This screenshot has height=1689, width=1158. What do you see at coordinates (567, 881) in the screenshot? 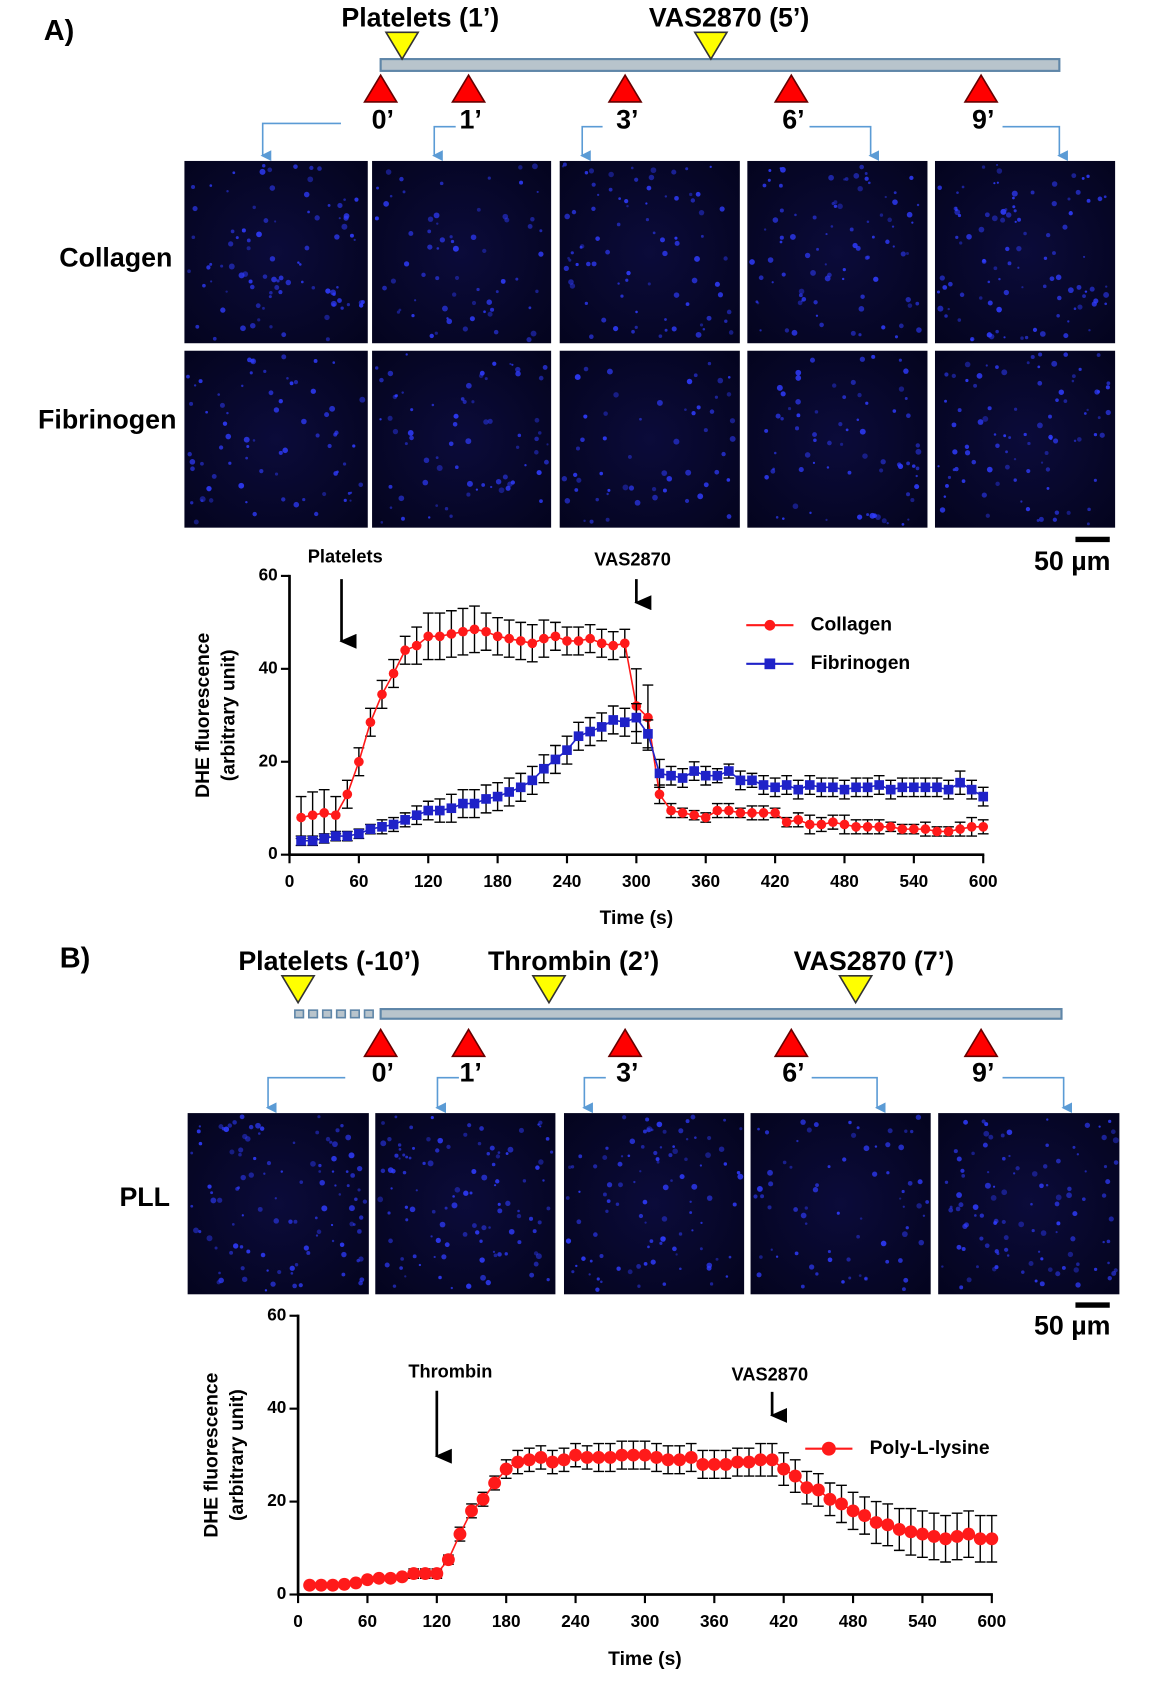
I see `x-tick-label: 240` at bounding box center [567, 881].